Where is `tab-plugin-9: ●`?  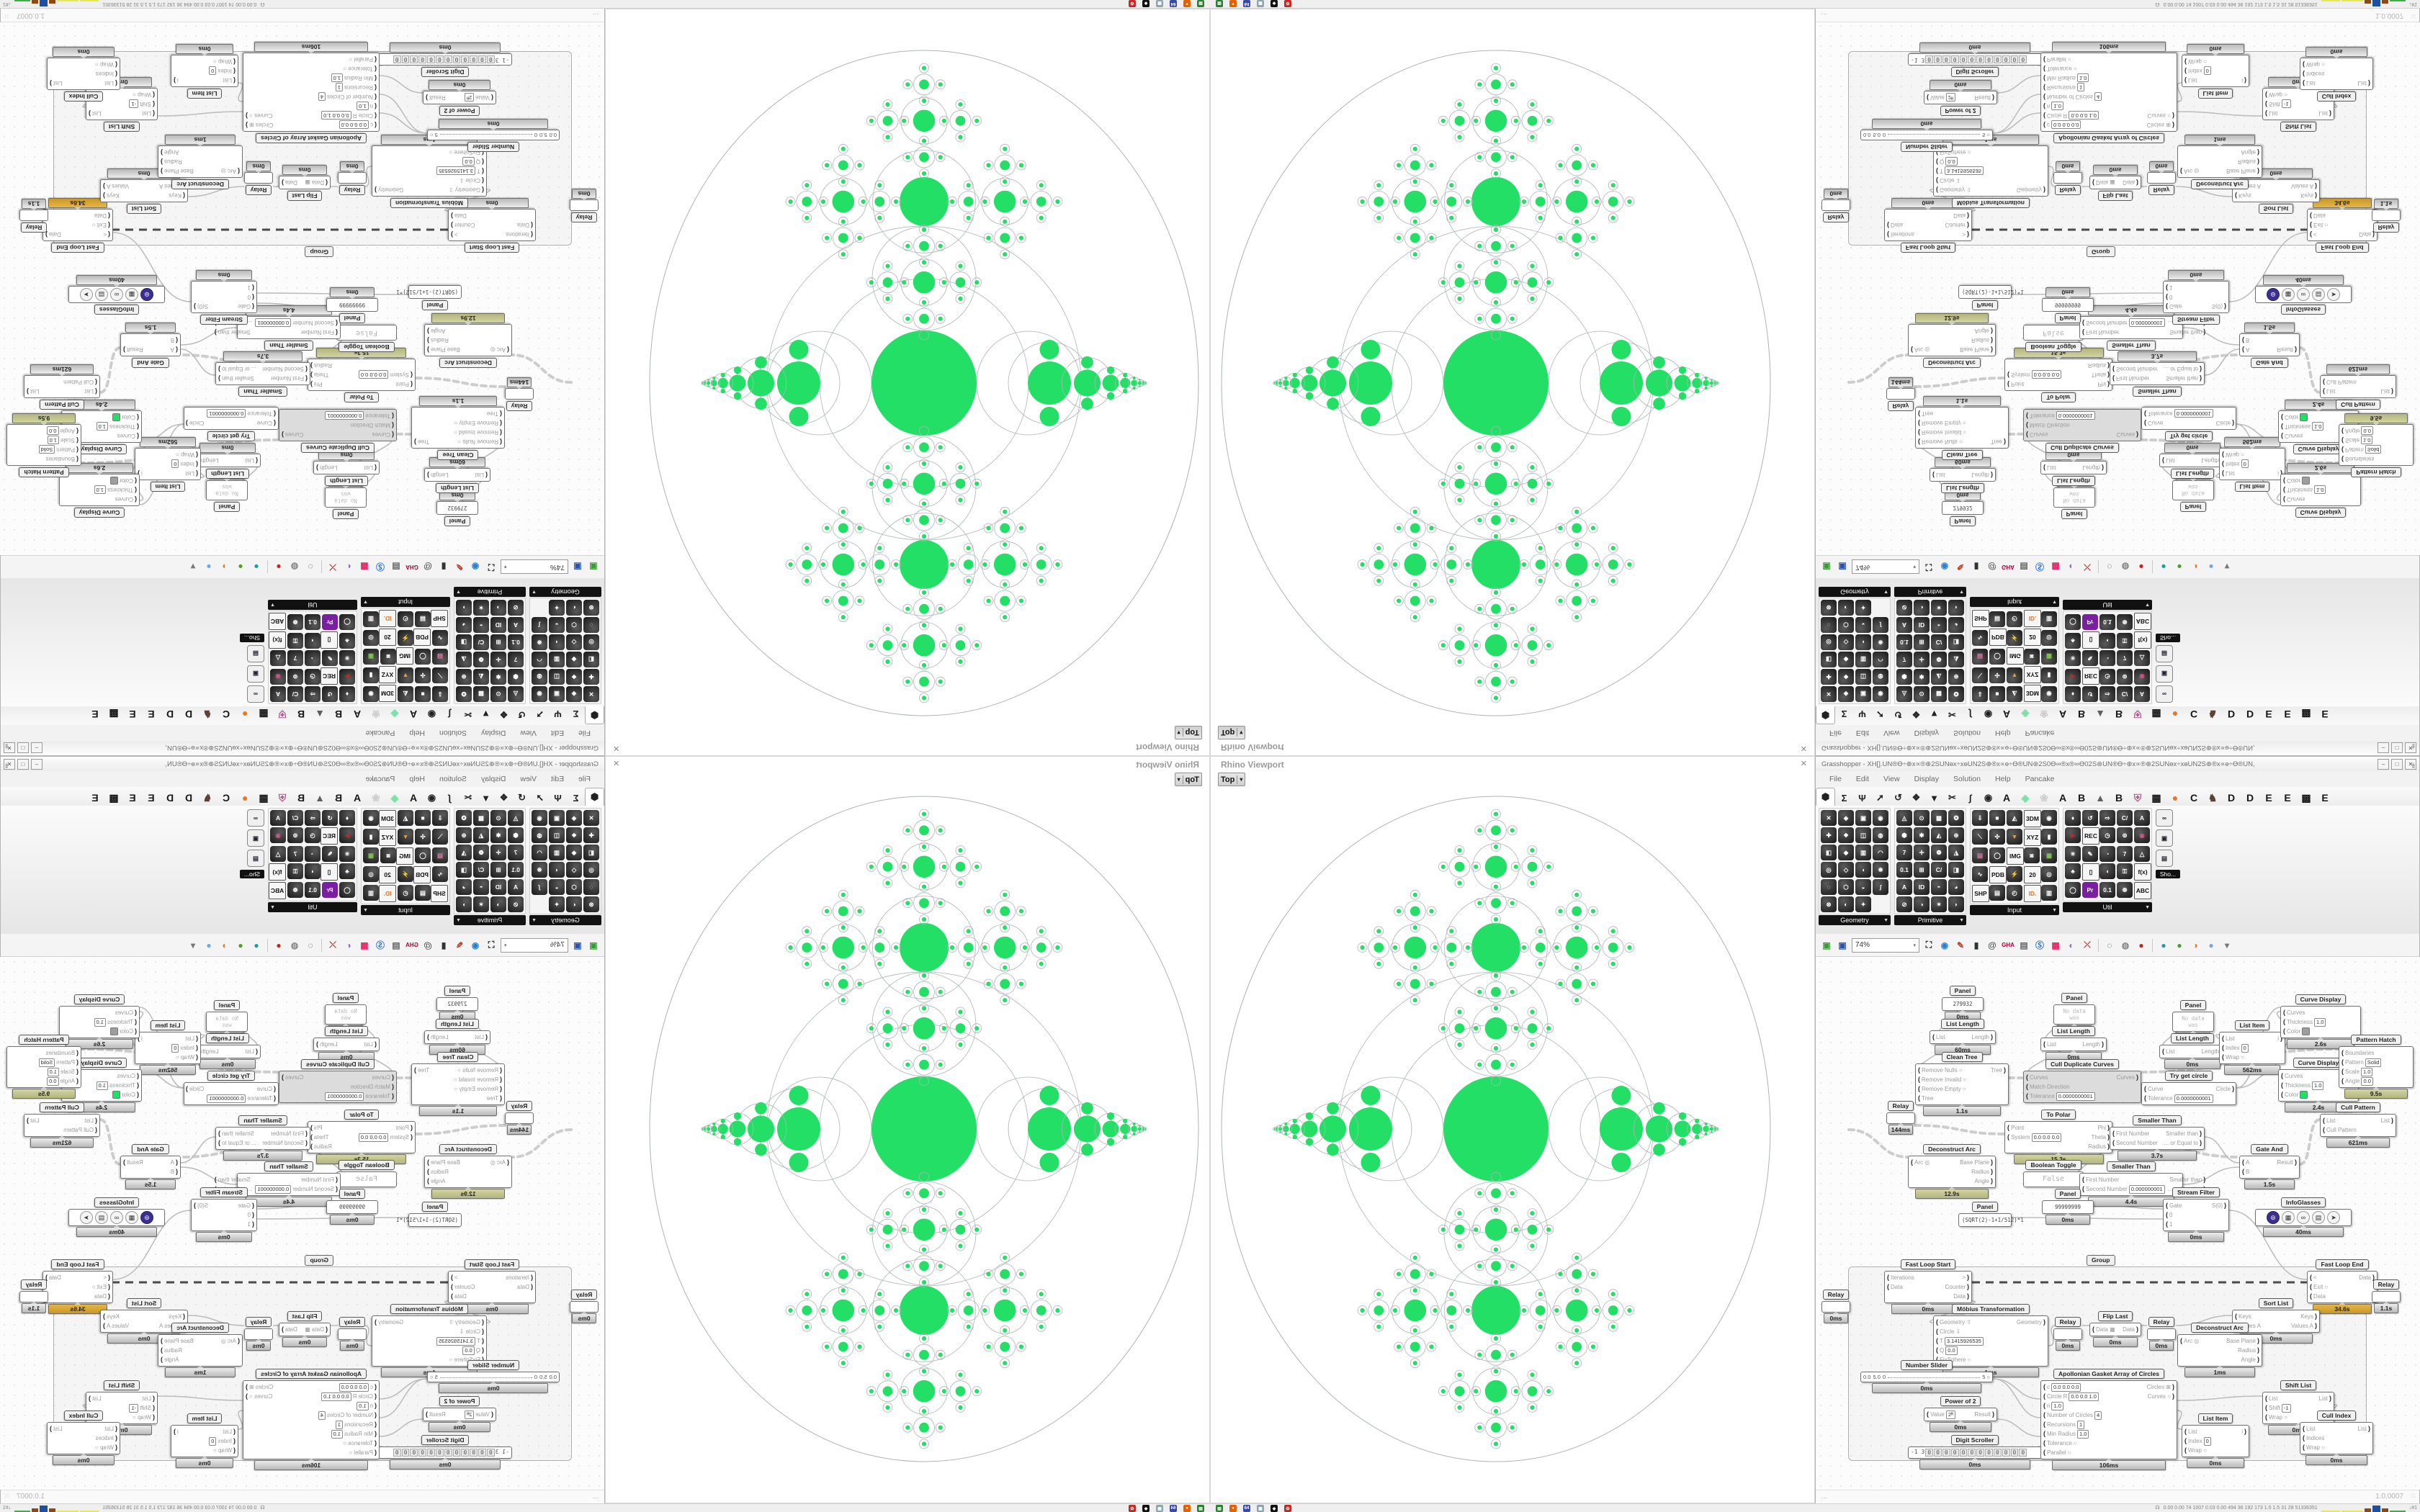
tab-plugin-9: ● is located at coordinates (244, 798).